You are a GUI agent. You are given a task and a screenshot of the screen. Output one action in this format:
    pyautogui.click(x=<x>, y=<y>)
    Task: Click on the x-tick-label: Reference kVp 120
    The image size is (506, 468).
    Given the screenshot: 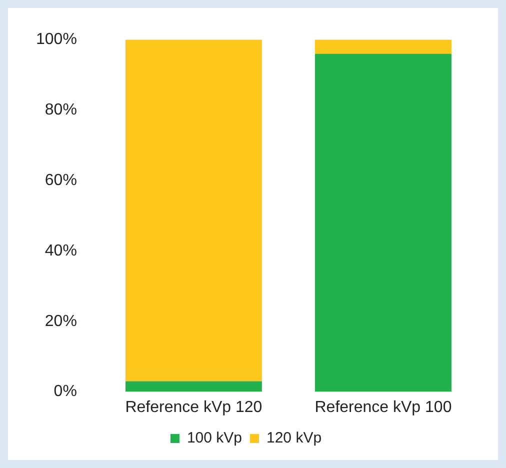 What is the action you would take?
    pyautogui.click(x=193, y=407)
    